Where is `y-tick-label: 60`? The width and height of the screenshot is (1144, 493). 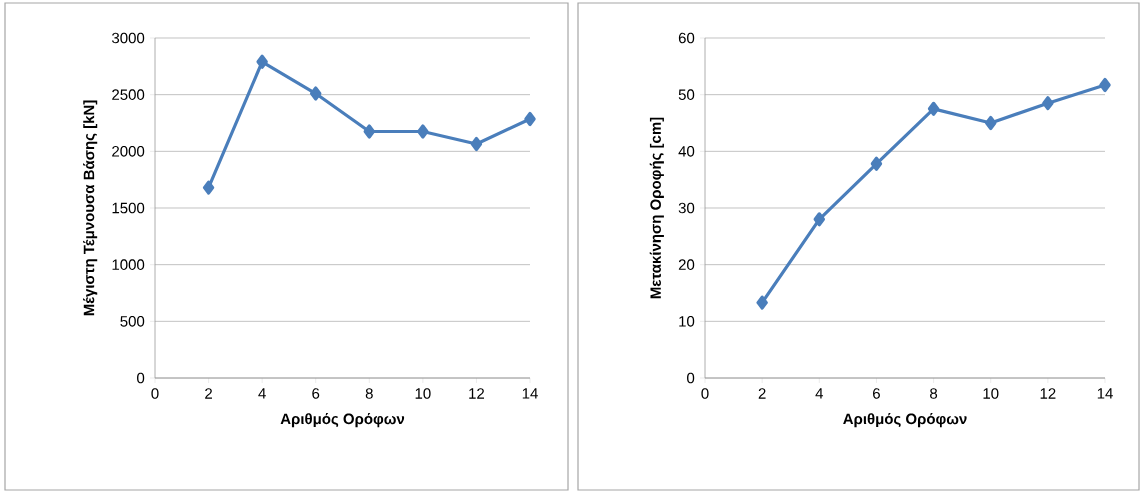
y-tick-label: 60 is located at coordinates (686, 38).